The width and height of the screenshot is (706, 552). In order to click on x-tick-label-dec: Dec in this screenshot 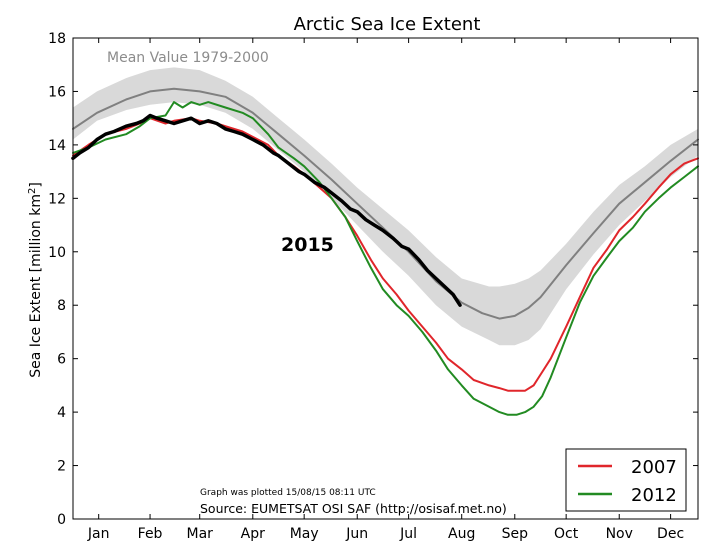, I will do `click(670, 534)`.